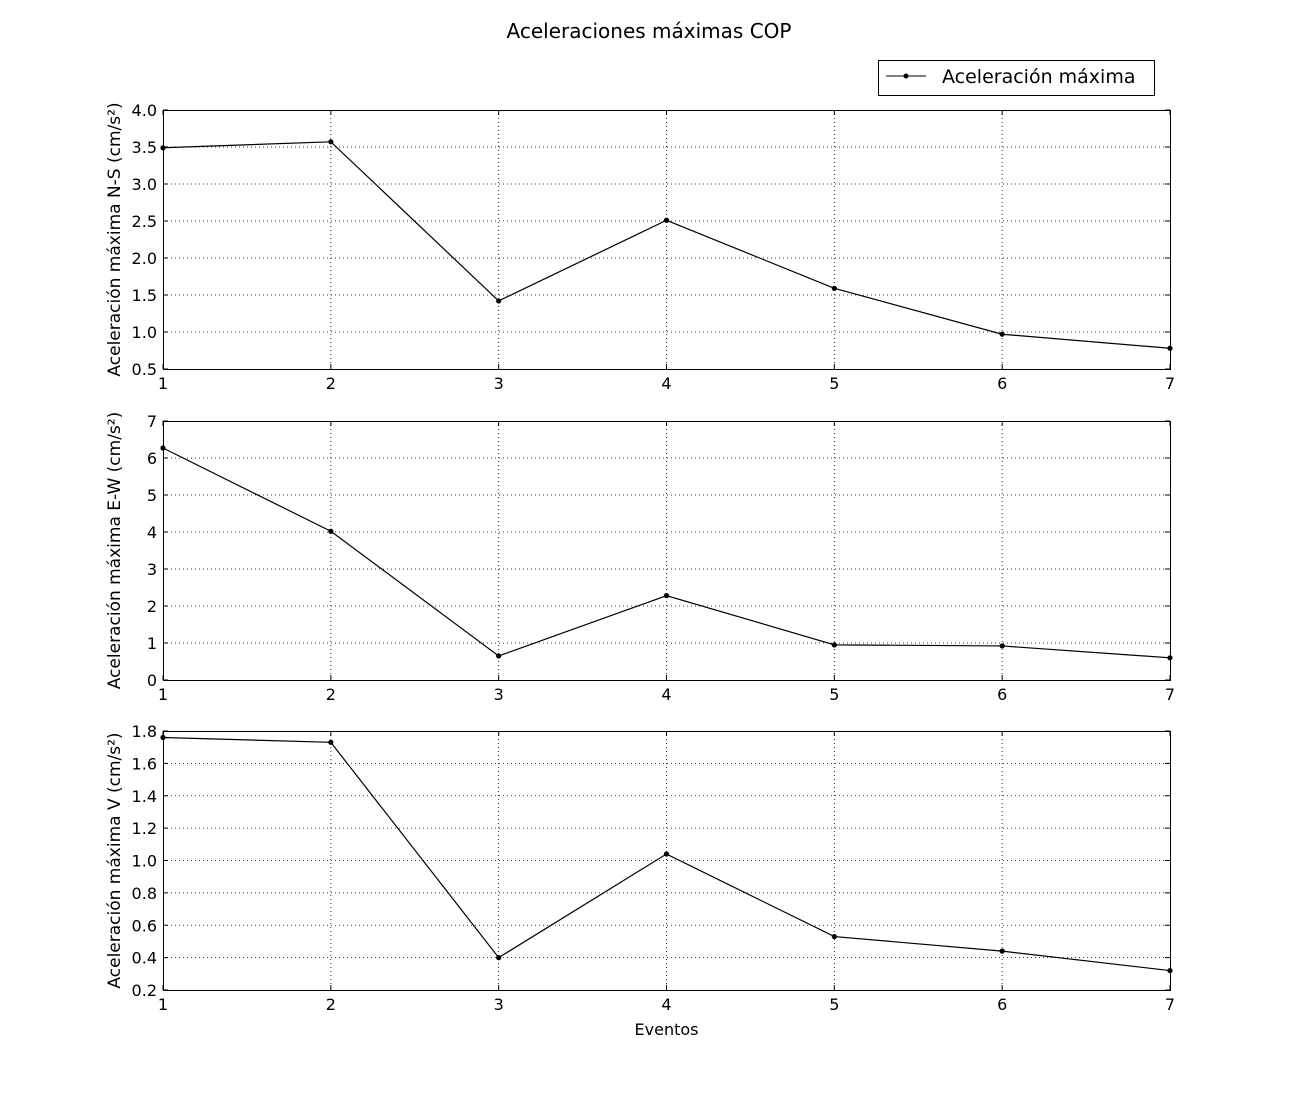 The height and width of the screenshot is (1100, 1300). What do you see at coordinates (144, 221) in the screenshot?
I see `y-tick-label: 2.5` at bounding box center [144, 221].